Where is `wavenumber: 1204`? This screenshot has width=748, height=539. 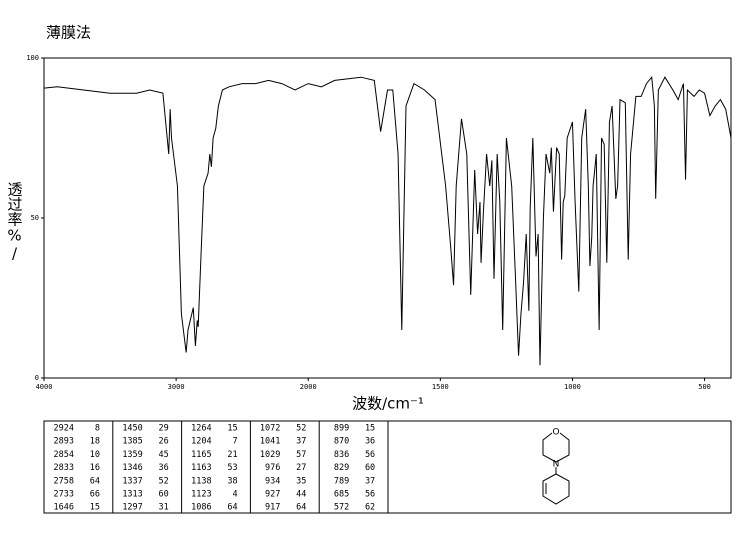
wavenumber: 1204 is located at coordinates (201, 442).